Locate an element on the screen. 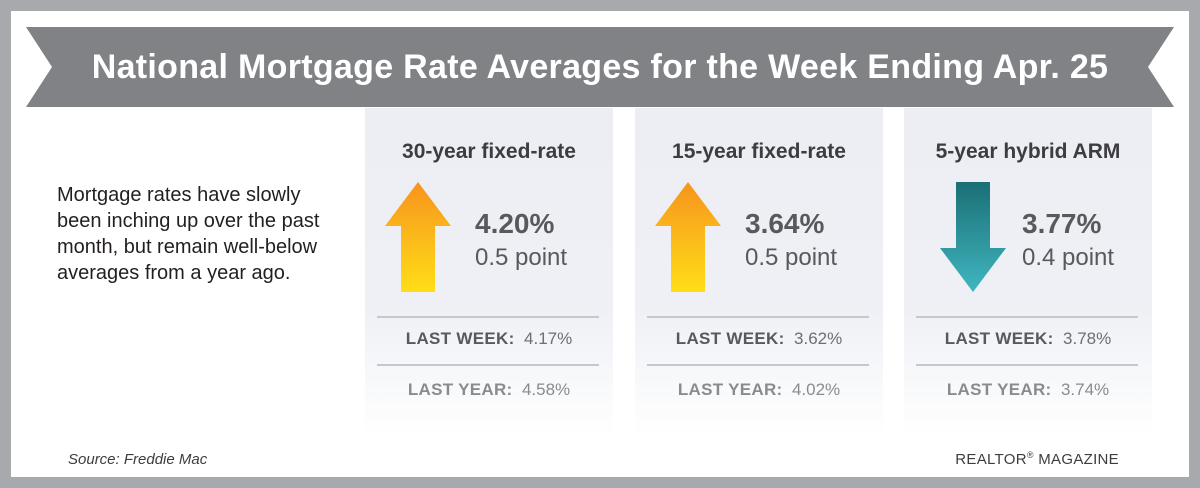 The width and height of the screenshot is (1200, 488). last-week-row: LAST WEEK: 4.17% is located at coordinates (489, 339).